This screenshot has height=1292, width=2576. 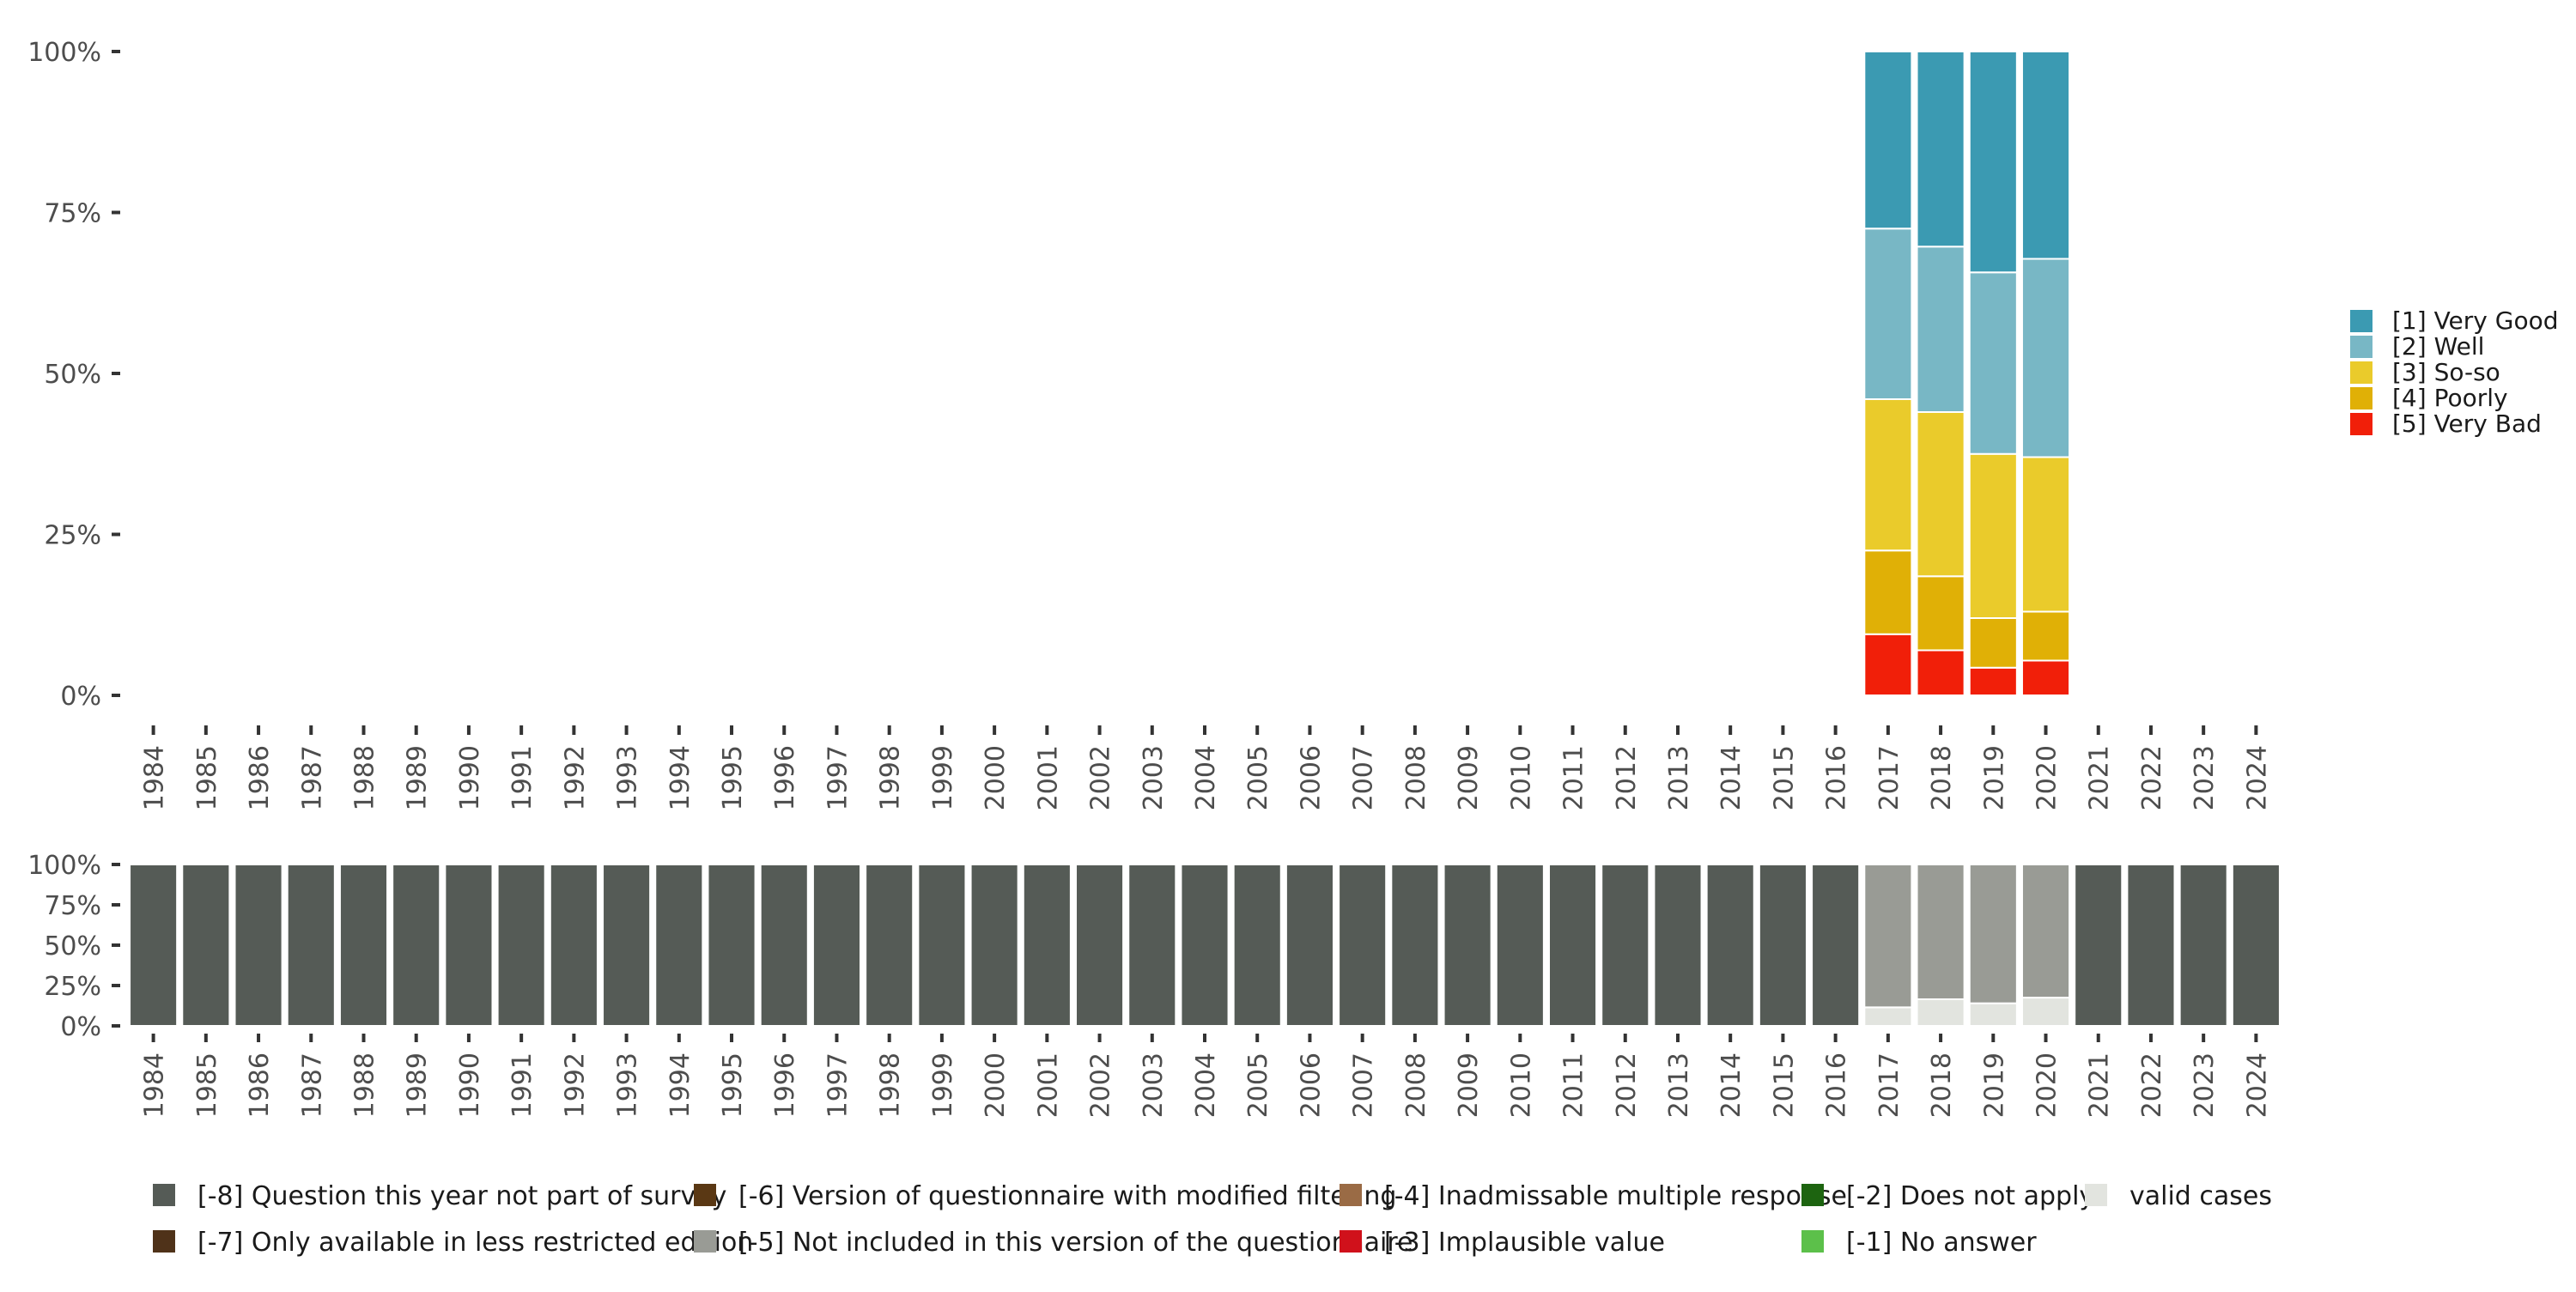 I want to click on x-tick-label: 2015, so click(x=1784, y=777).